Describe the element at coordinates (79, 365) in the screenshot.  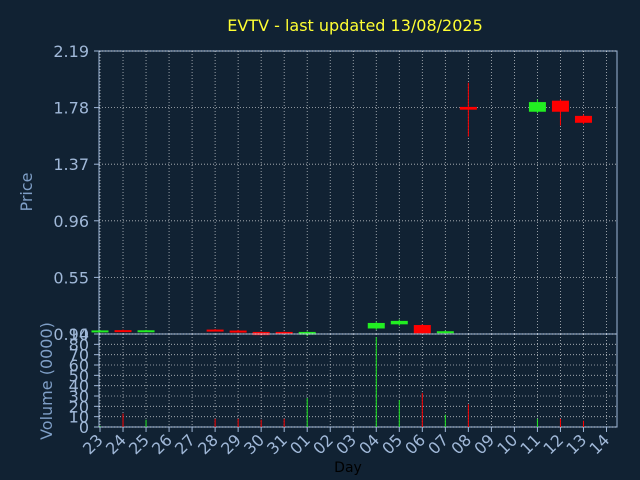
I see `volume-tick-label: 60` at that location.